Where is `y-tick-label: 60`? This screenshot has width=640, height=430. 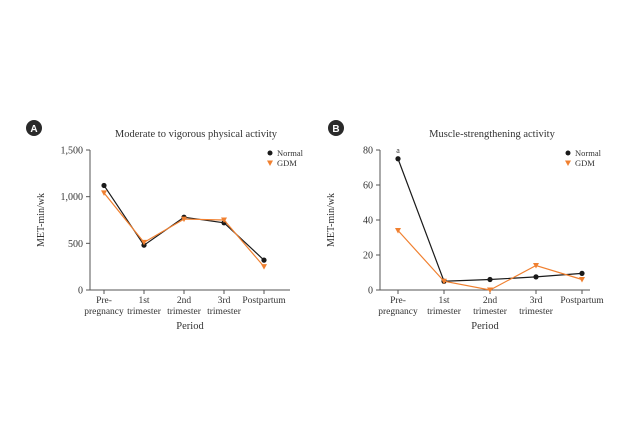 y-tick-label: 60 is located at coordinates (368, 186).